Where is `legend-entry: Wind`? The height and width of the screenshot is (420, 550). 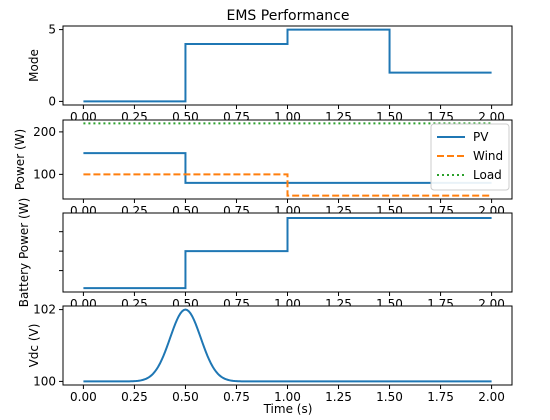
legend-entry: Wind is located at coordinates (488, 156).